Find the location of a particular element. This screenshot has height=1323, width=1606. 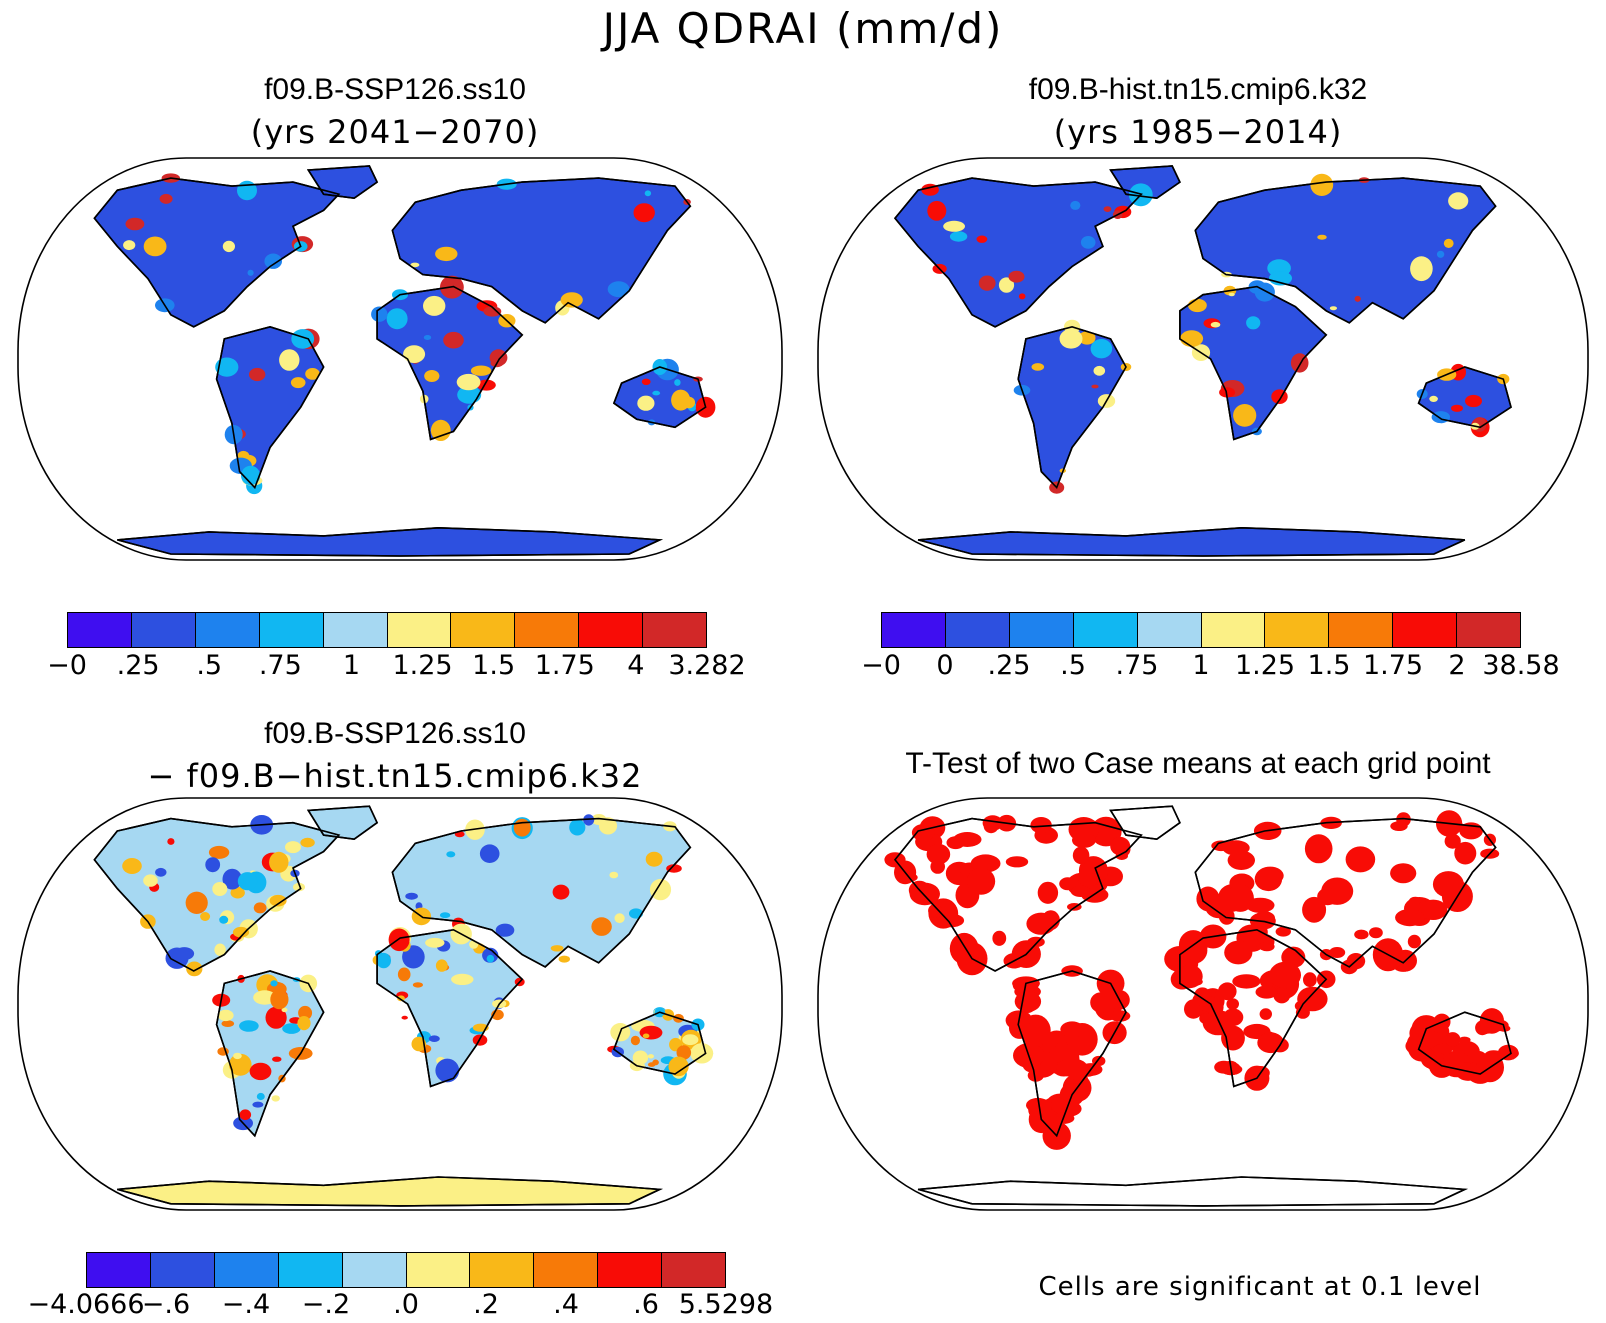

colorbar-tick-label: 4 is located at coordinates (636, 665).